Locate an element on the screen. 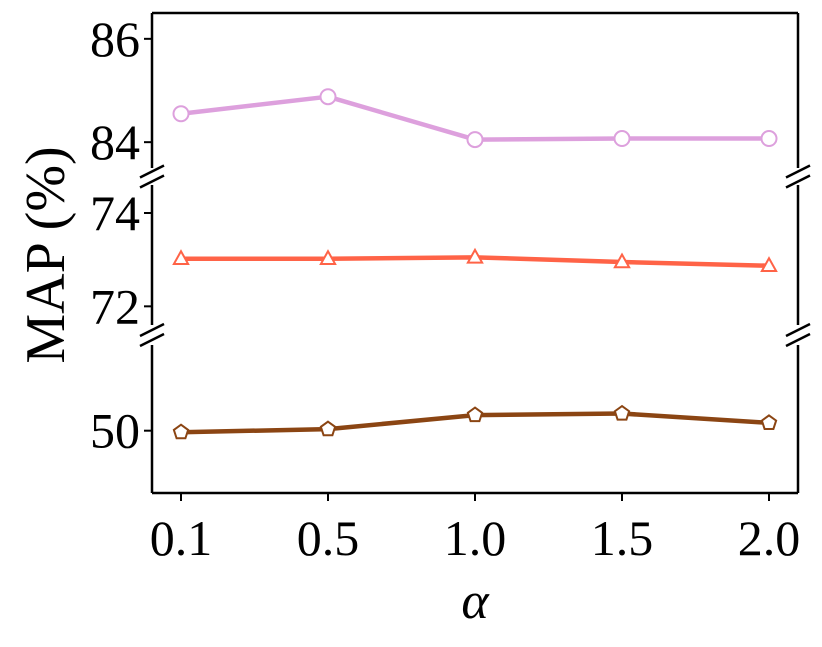 The height and width of the screenshot is (647, 822). y-tick-label: 86 is located at coordinates (115, 39).